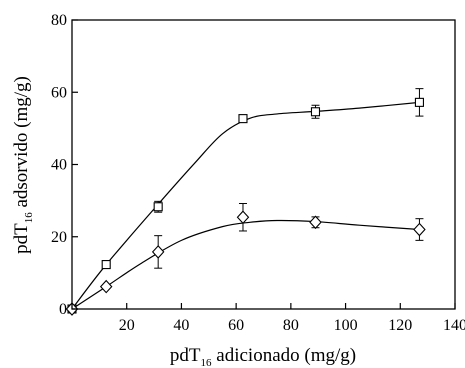 The image size is (465, 368). What do you see at coordinates (454, 325) in the screenshot?
I see `x-tick-label: 140` at bounding box center [454, 325].